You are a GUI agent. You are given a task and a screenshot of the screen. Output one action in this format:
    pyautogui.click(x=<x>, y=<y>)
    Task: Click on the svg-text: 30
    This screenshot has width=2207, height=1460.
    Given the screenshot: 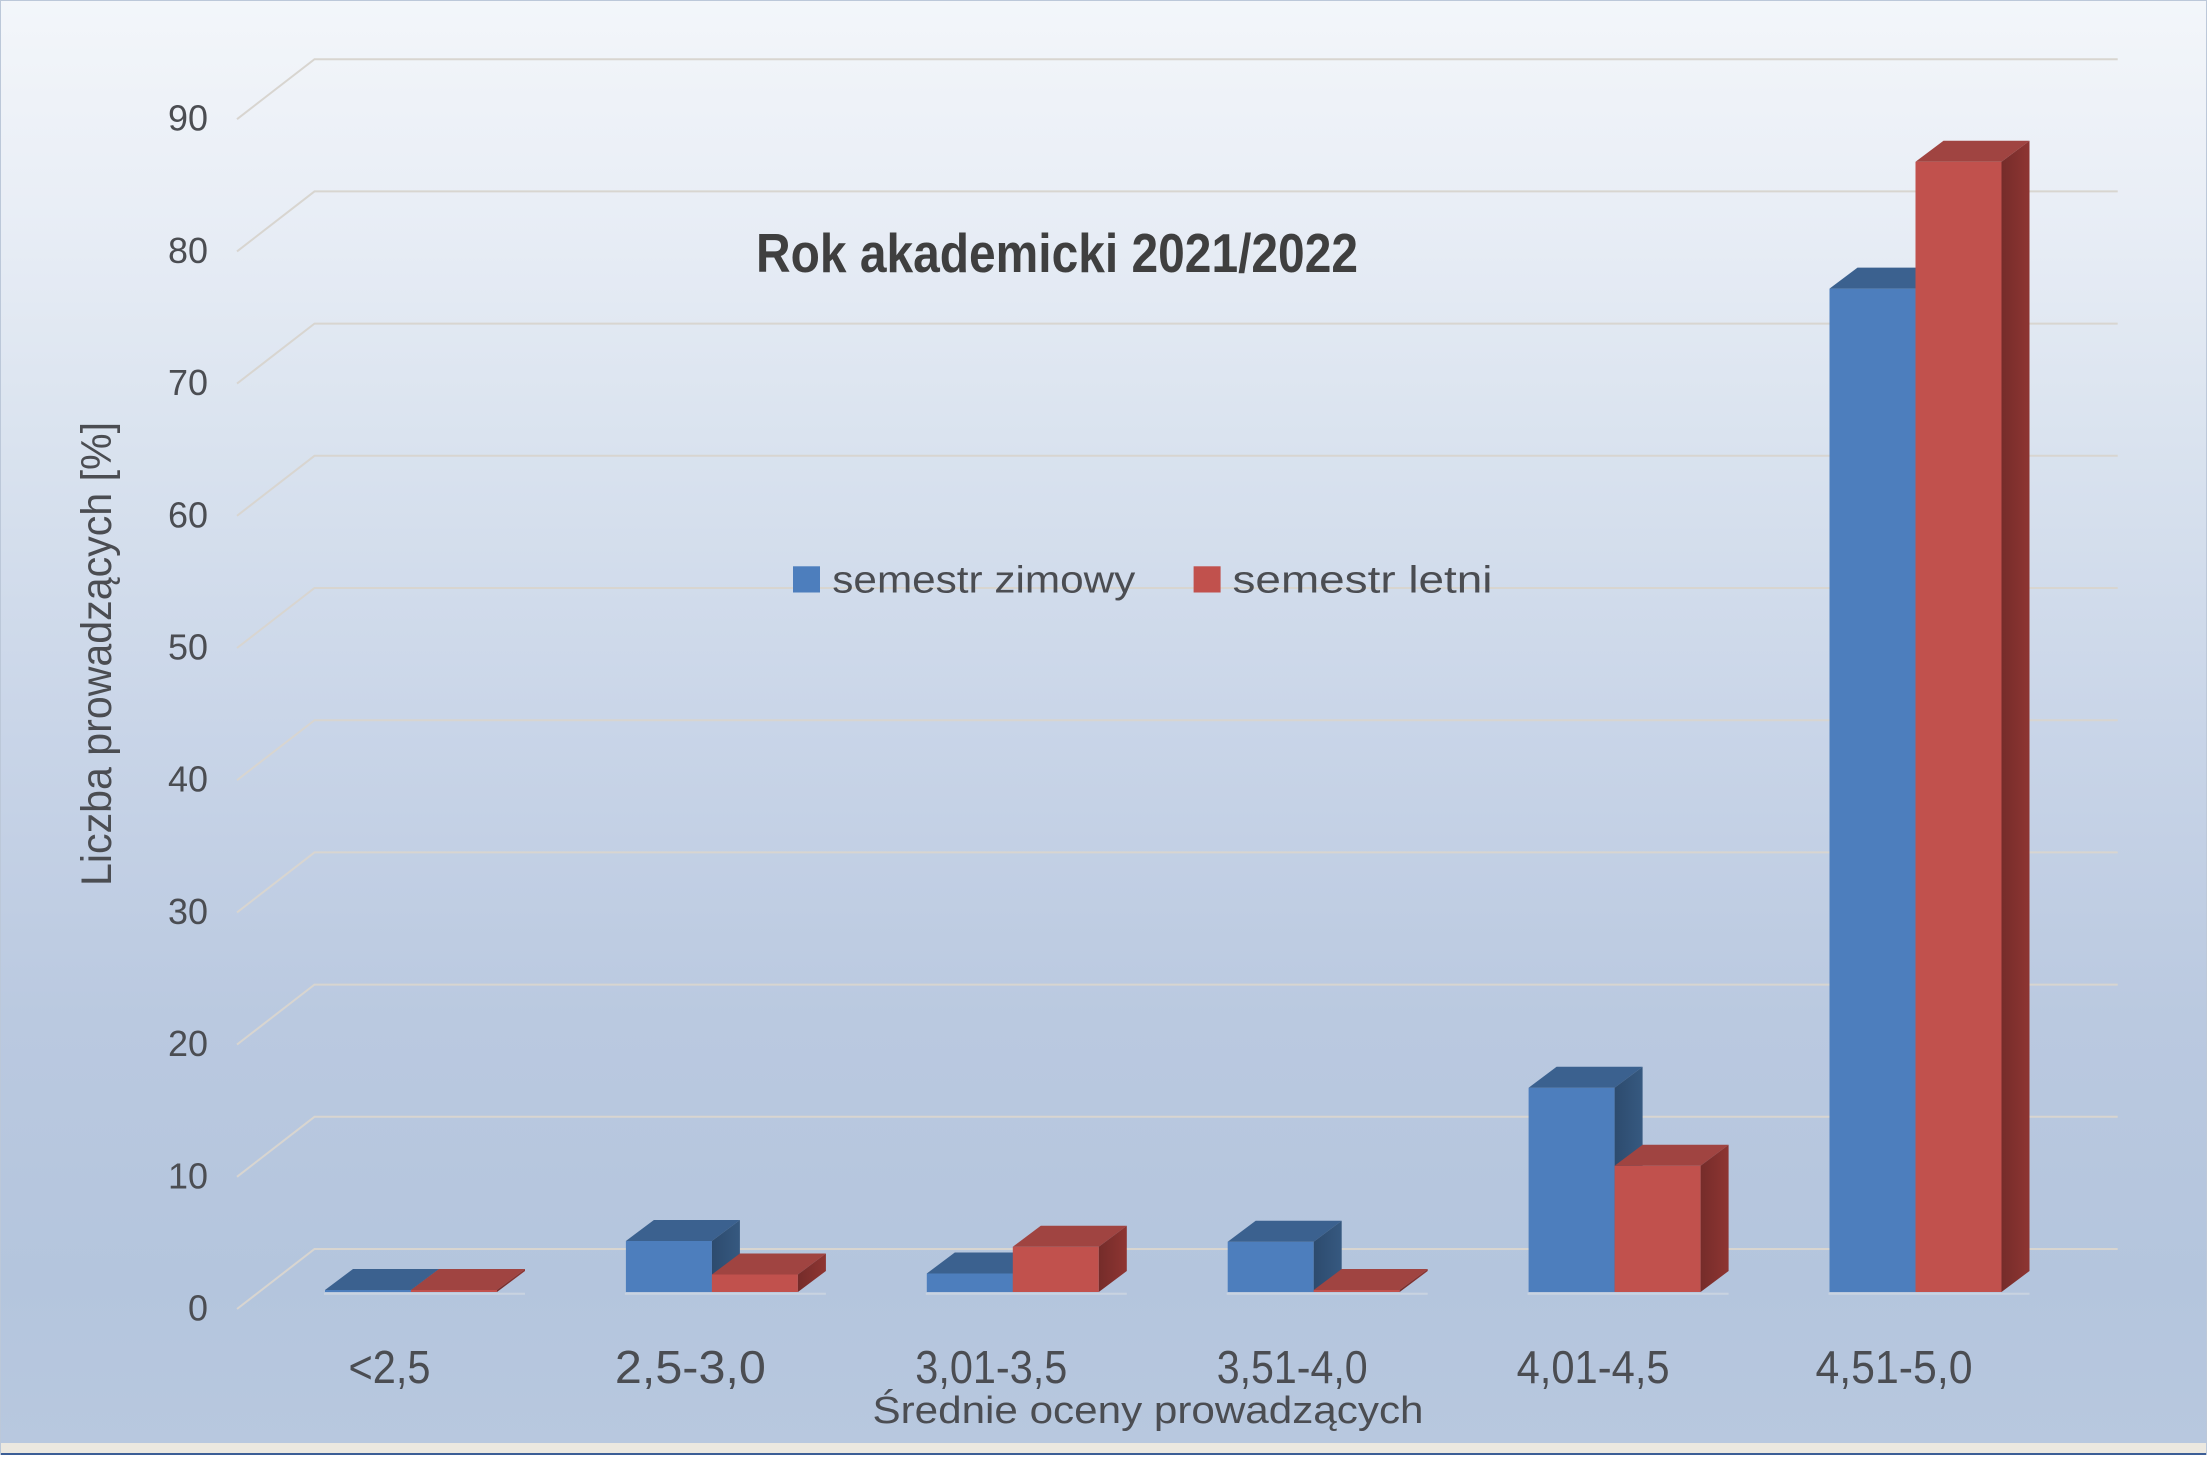 What is the action you would take?
    pyautogui.click(x=188, y=911)
    